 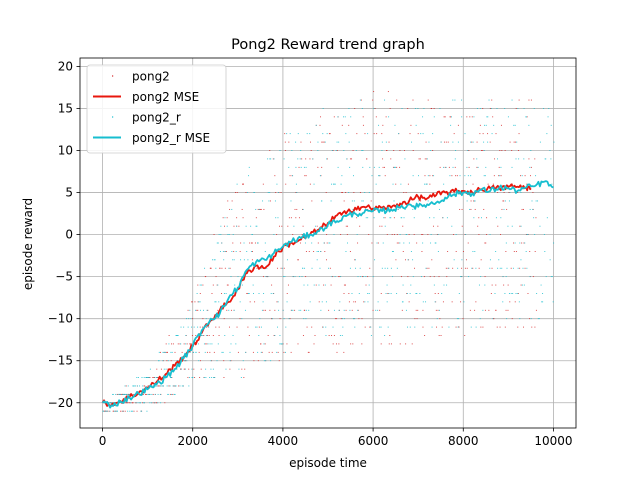 What do you see at coordinates (192, 441) in the screenshot?
I see `x-tick-label: 2000` at bounding box center [192, 441].